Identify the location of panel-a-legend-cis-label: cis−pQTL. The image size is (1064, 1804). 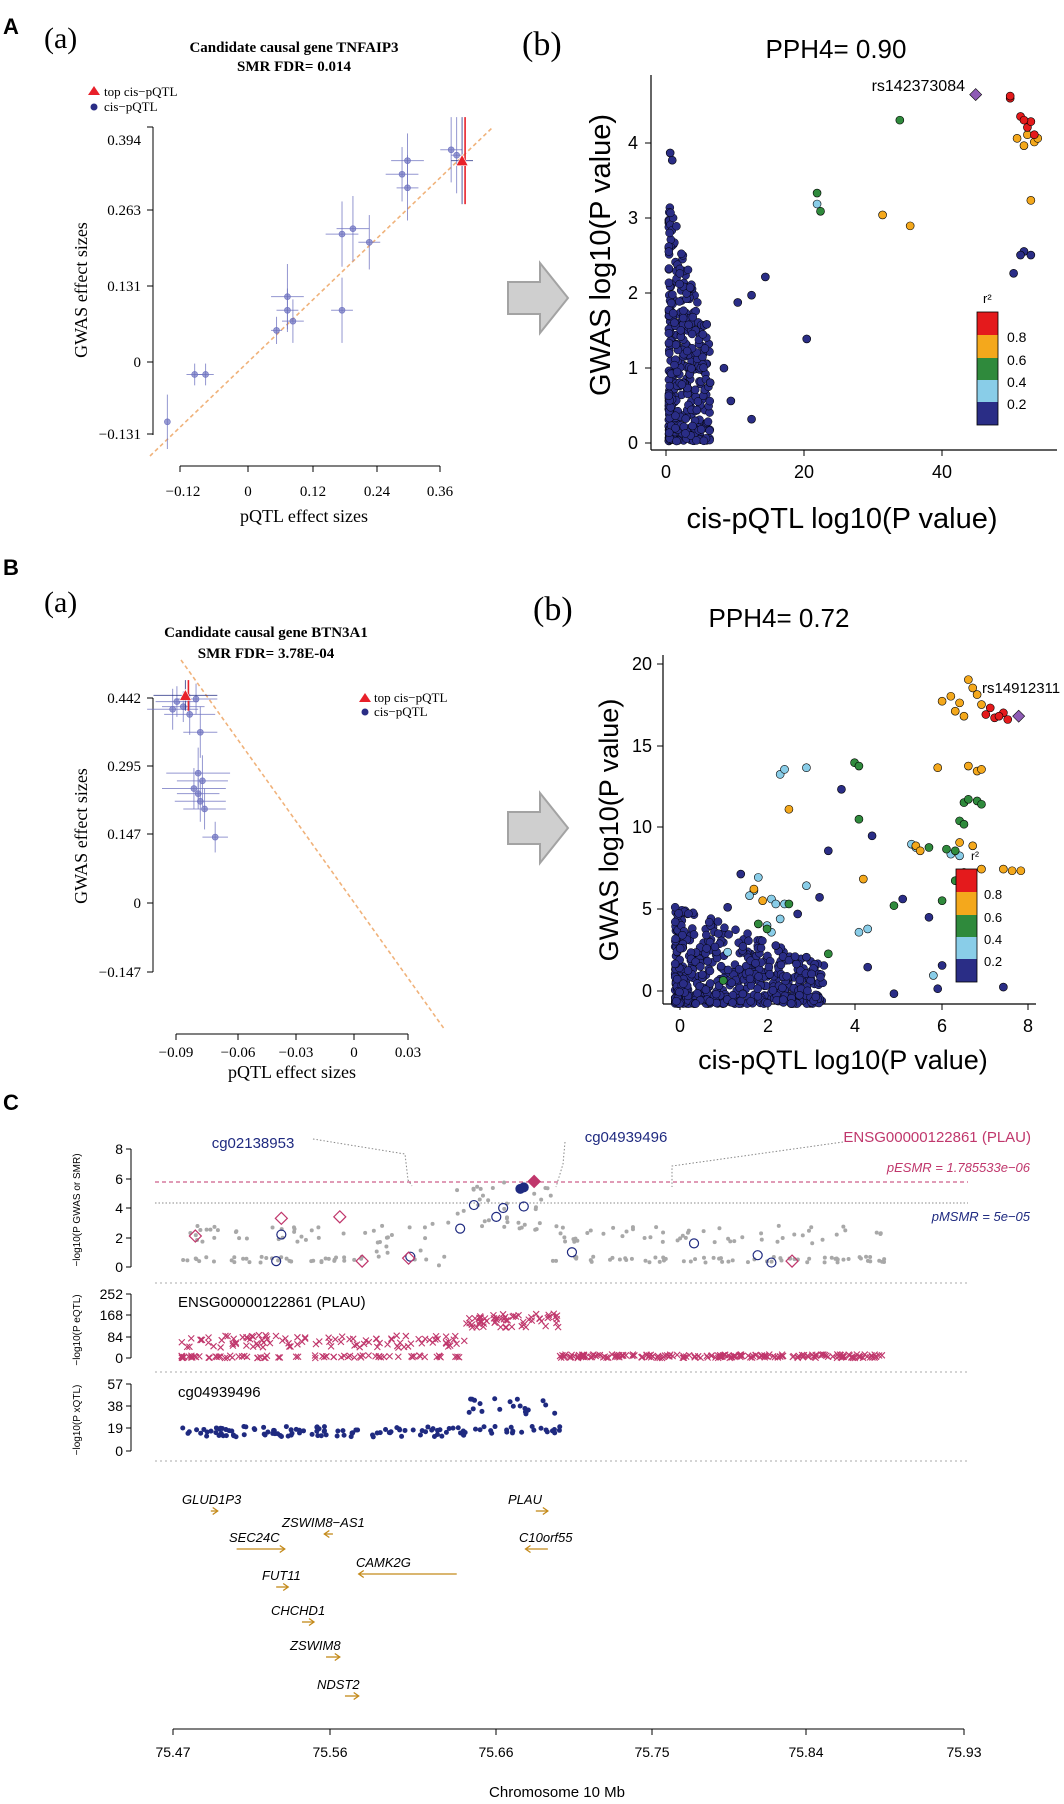
(131, 106).